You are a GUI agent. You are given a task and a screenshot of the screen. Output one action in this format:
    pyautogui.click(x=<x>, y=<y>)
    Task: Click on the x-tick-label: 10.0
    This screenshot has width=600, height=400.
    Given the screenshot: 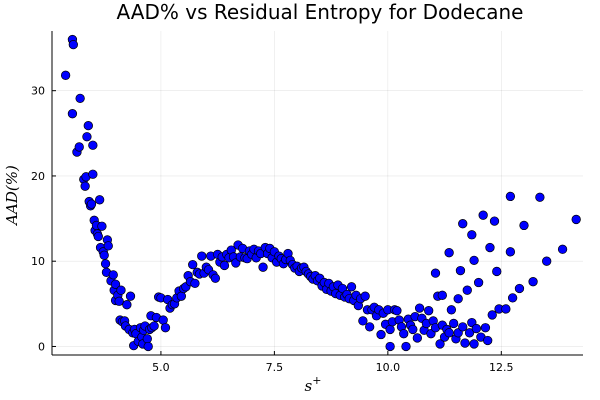 What is the action you would take?
    pyautogui.click(x=388, y=367)
    